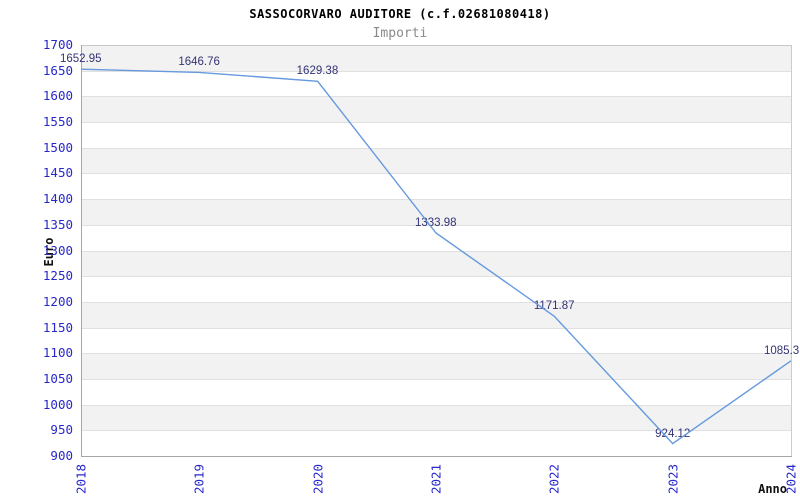  What do you see at coordinates (772, 489) in the screenshot?
I see `x-axis-title: Anno` at bounding box center [772, 489].